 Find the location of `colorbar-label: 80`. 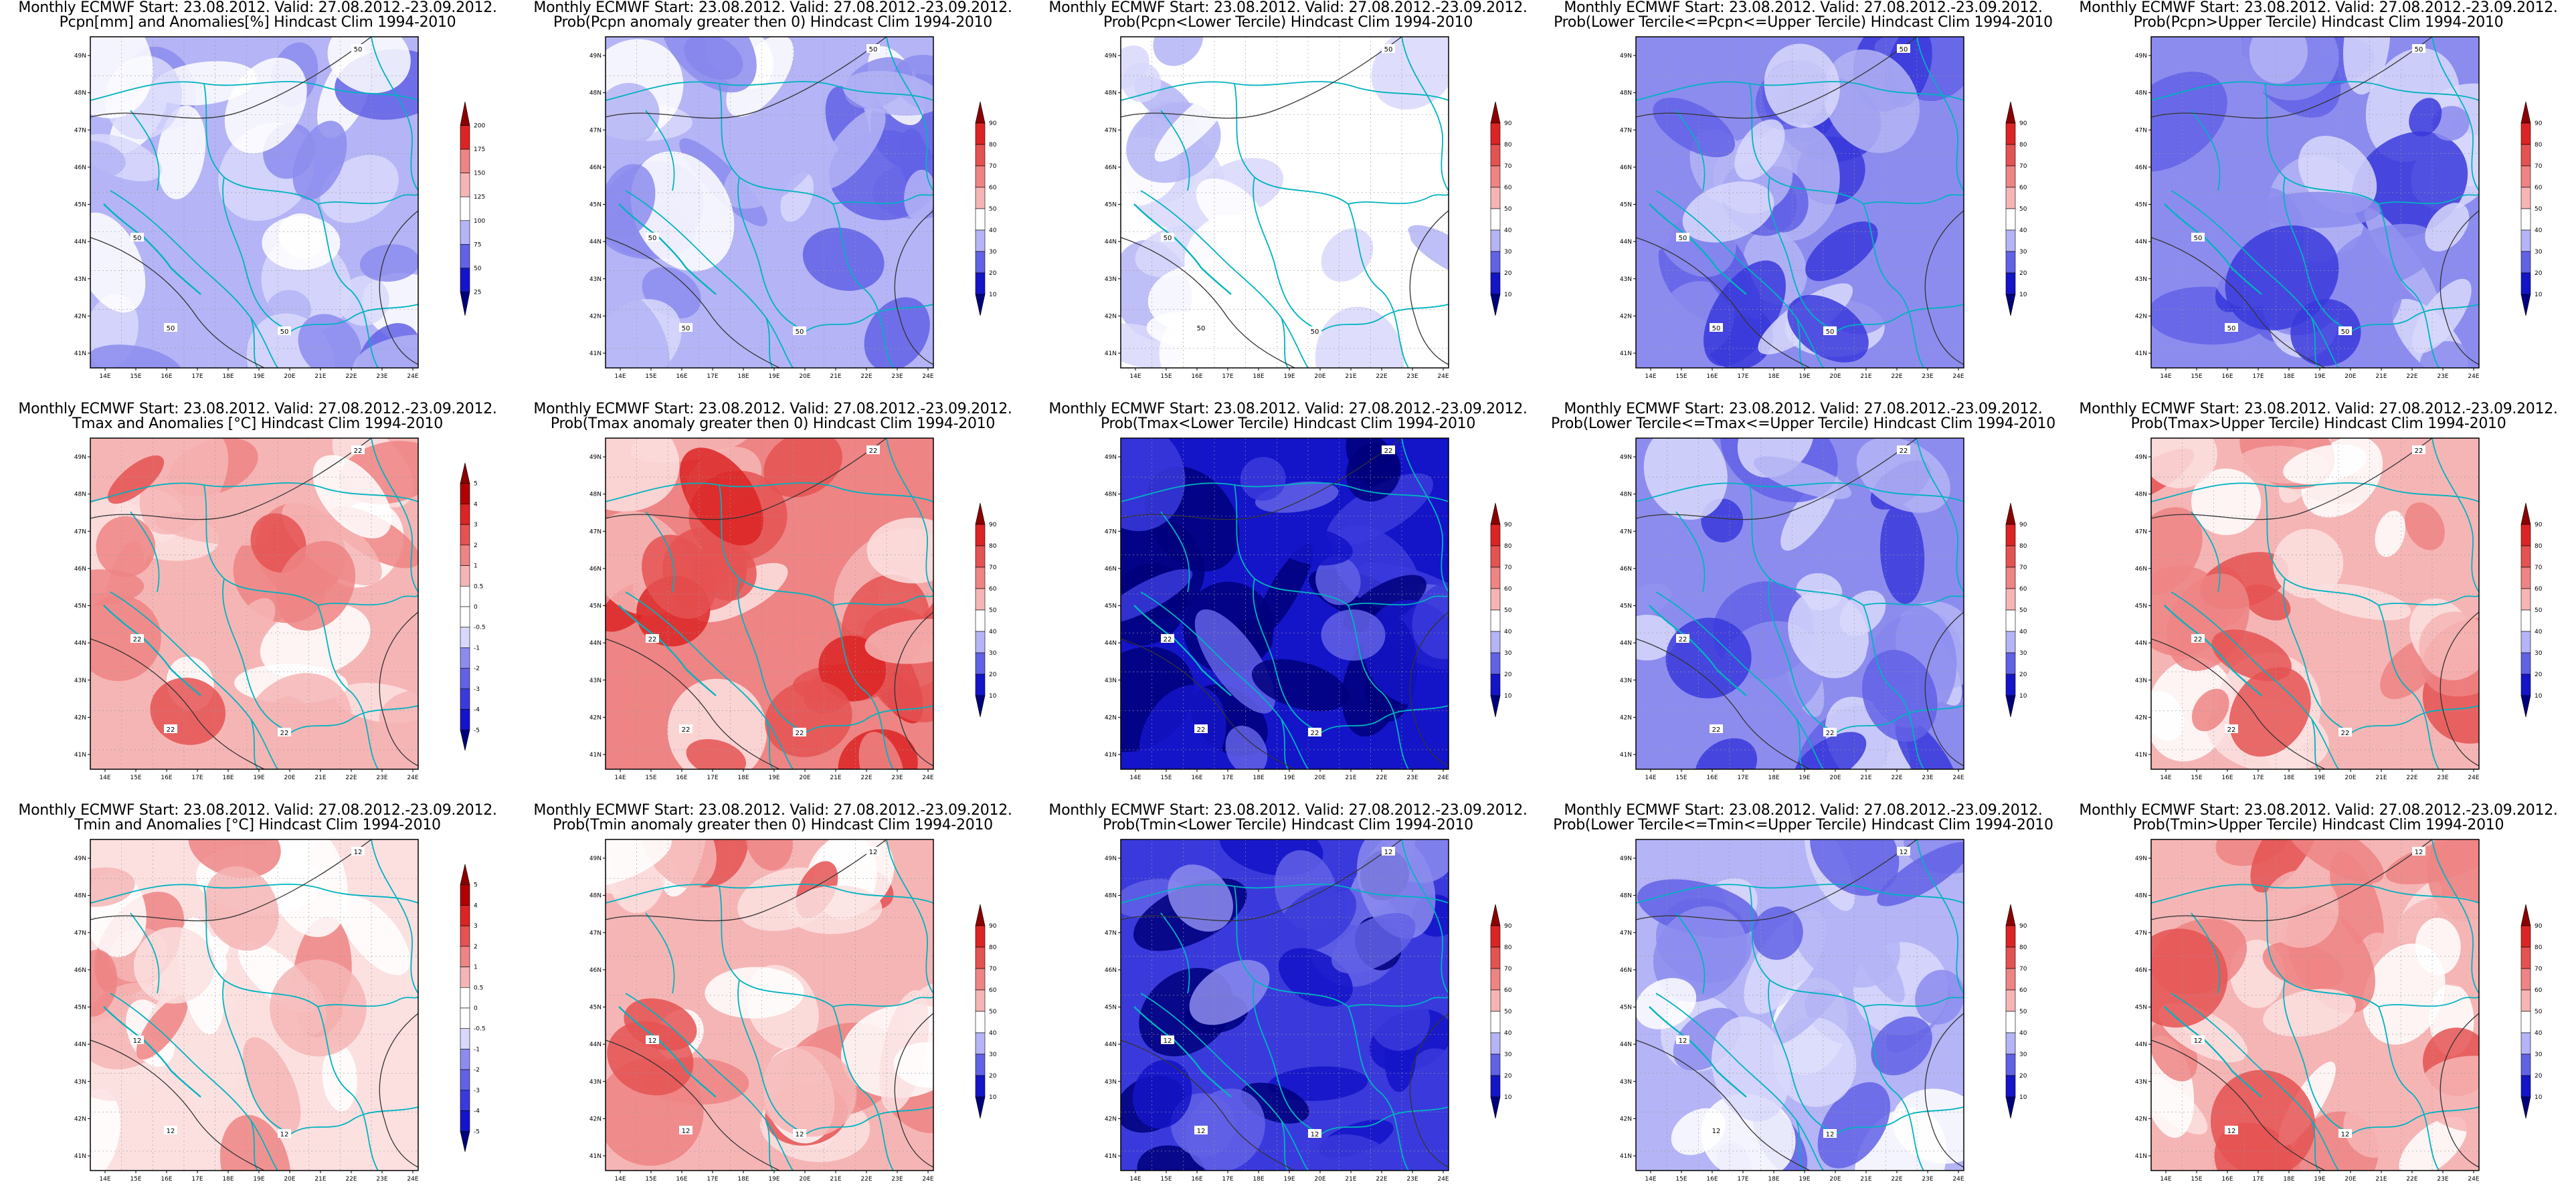

colorbar-label: 80 is located at coordinates (993, 145).